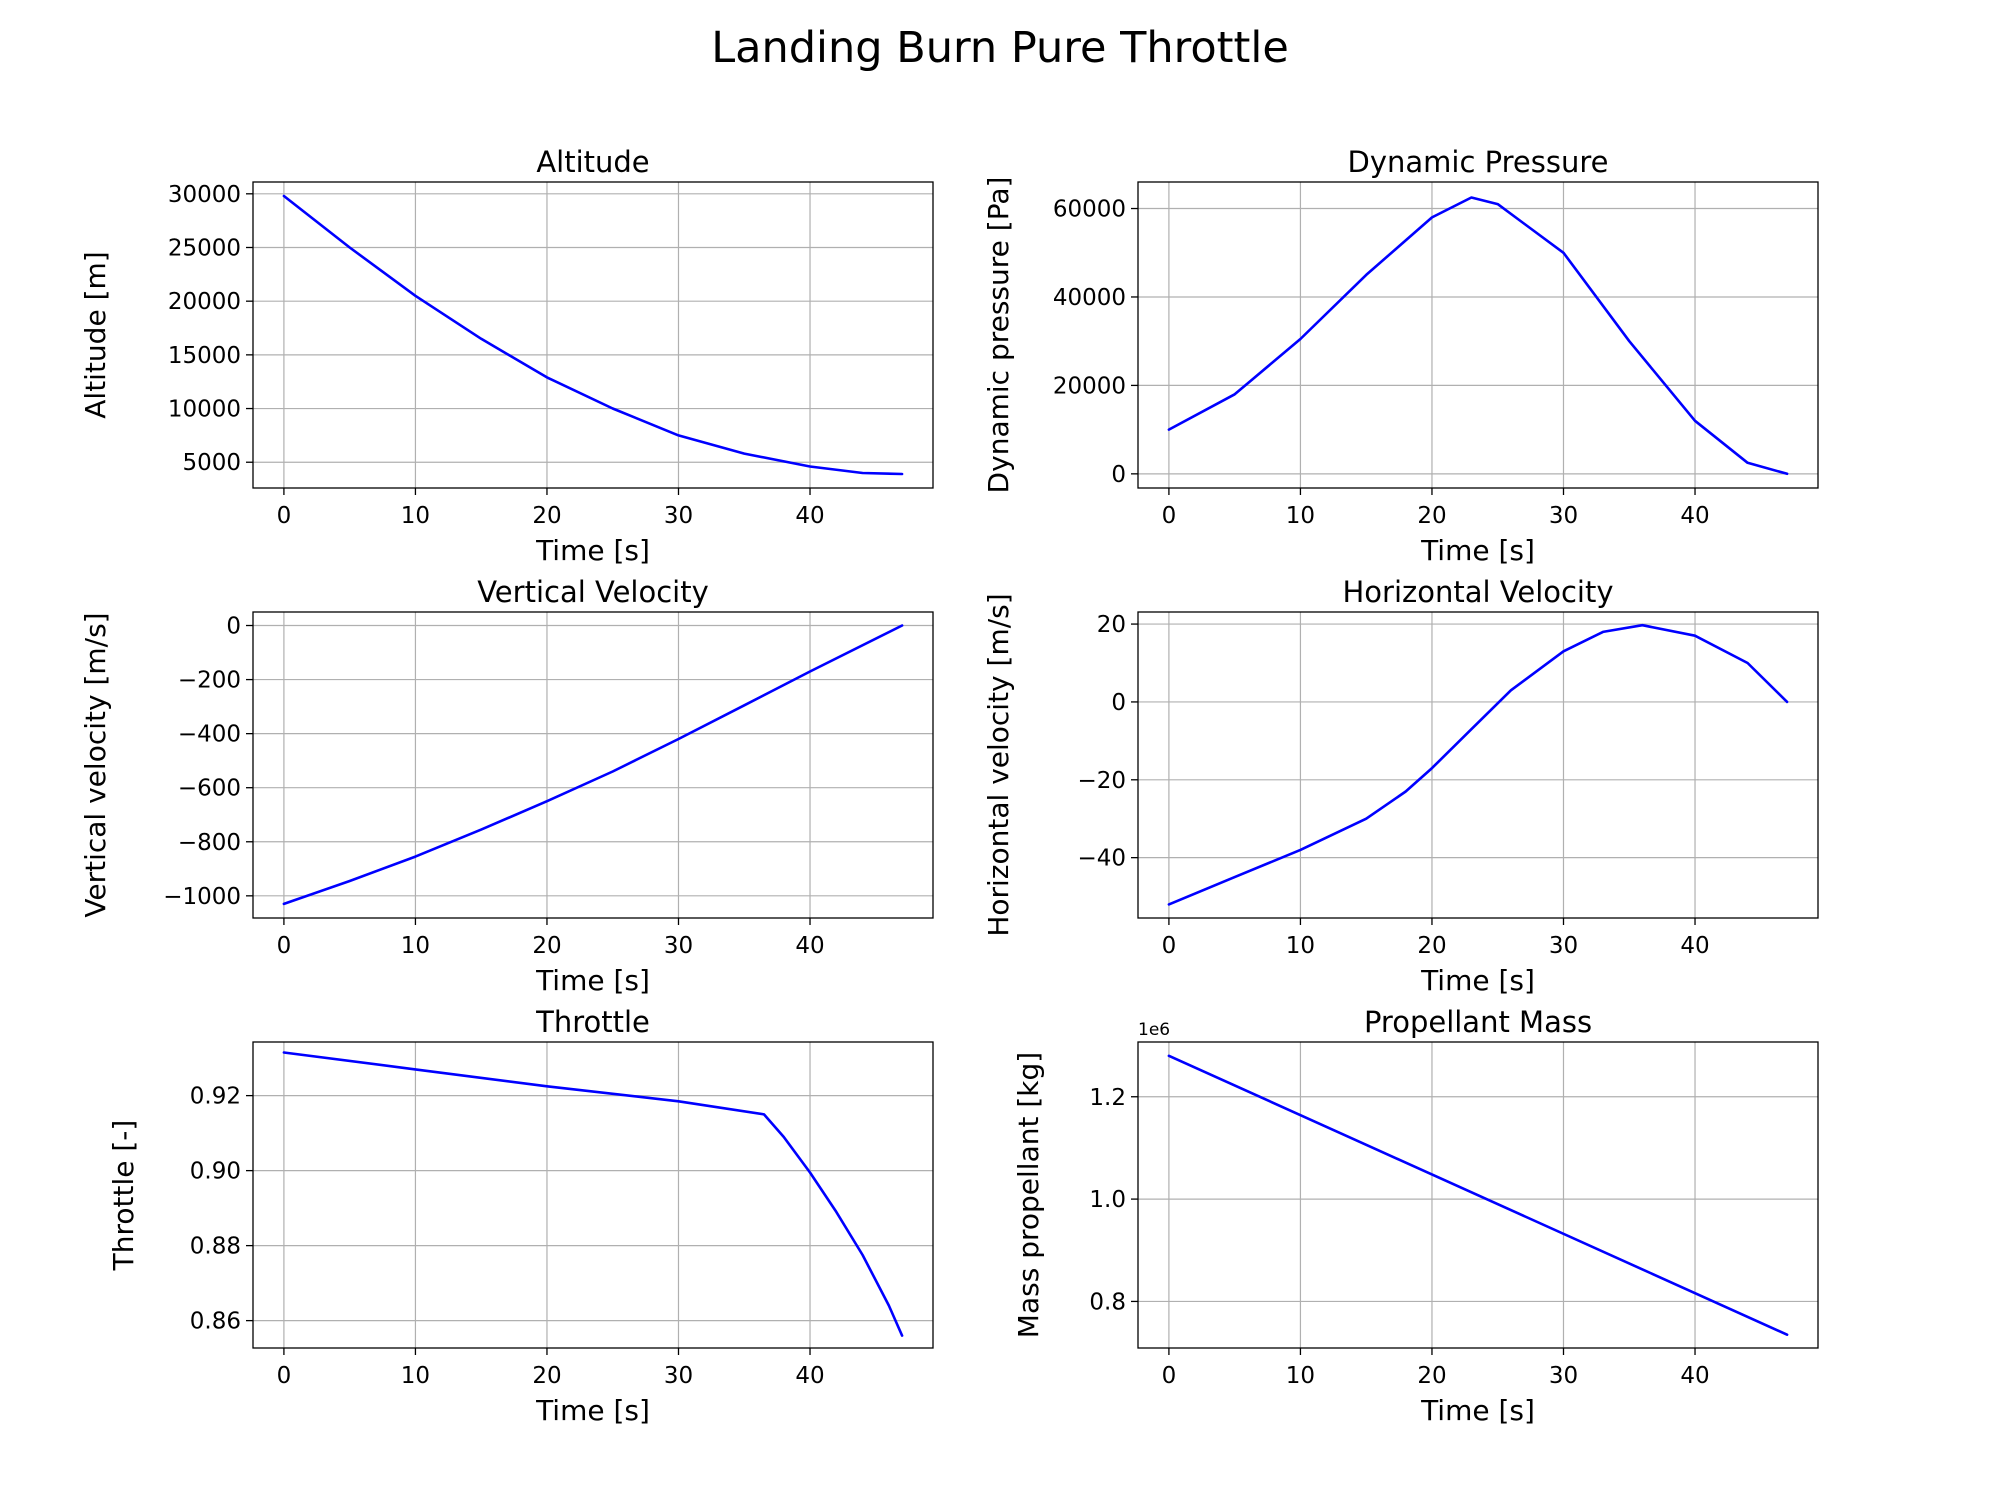 Image resolution: width=2000 pixels, height=1500 pixels. Describe the element at coordinates (1478, 162) in the screenshot. I see `axes-title: Dynamic Pressure` at that location.